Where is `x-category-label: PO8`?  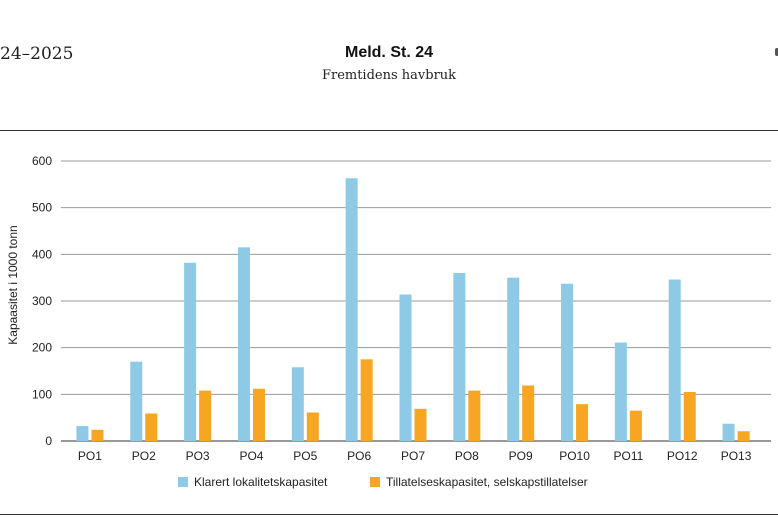 x-category-label: PO8 is located at coordinates (467, 456).